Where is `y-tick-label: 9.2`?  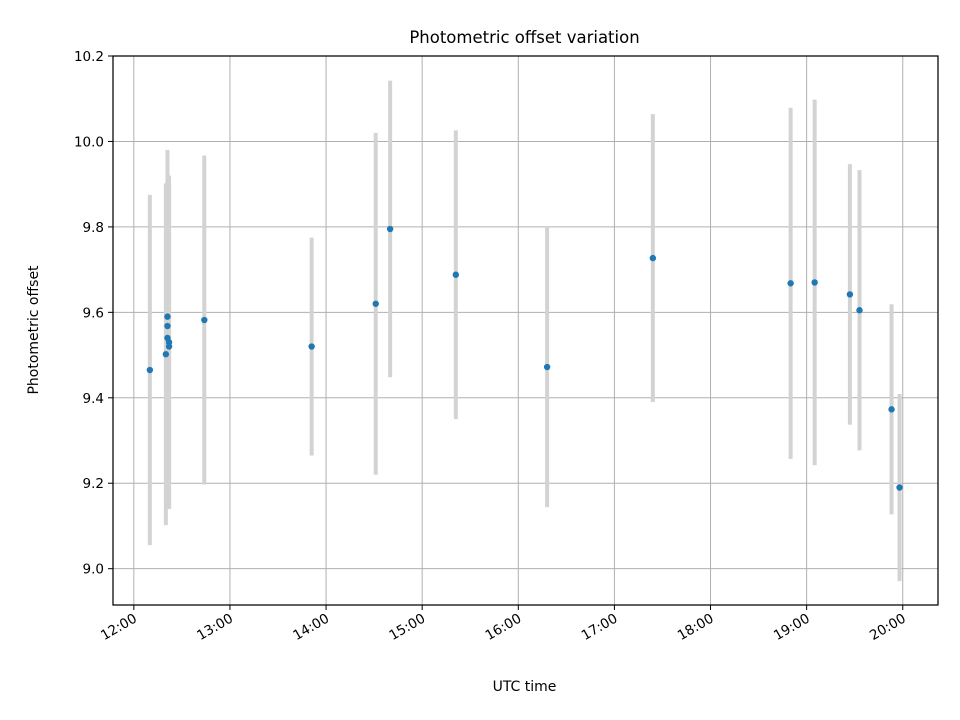
y-tick-label: 9.2 is located at coordinates (93, 484).